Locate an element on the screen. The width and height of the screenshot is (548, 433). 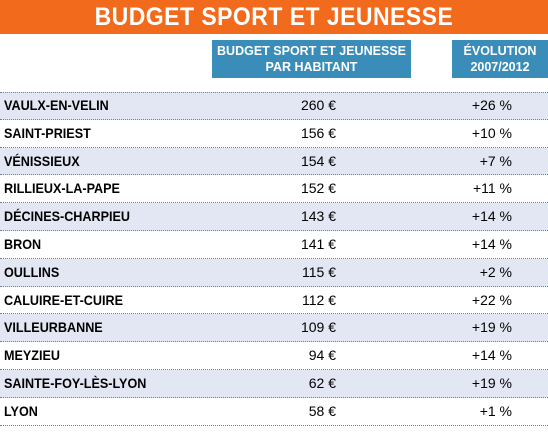
evolution-value: +26 % is located at coordinates (491, 105).